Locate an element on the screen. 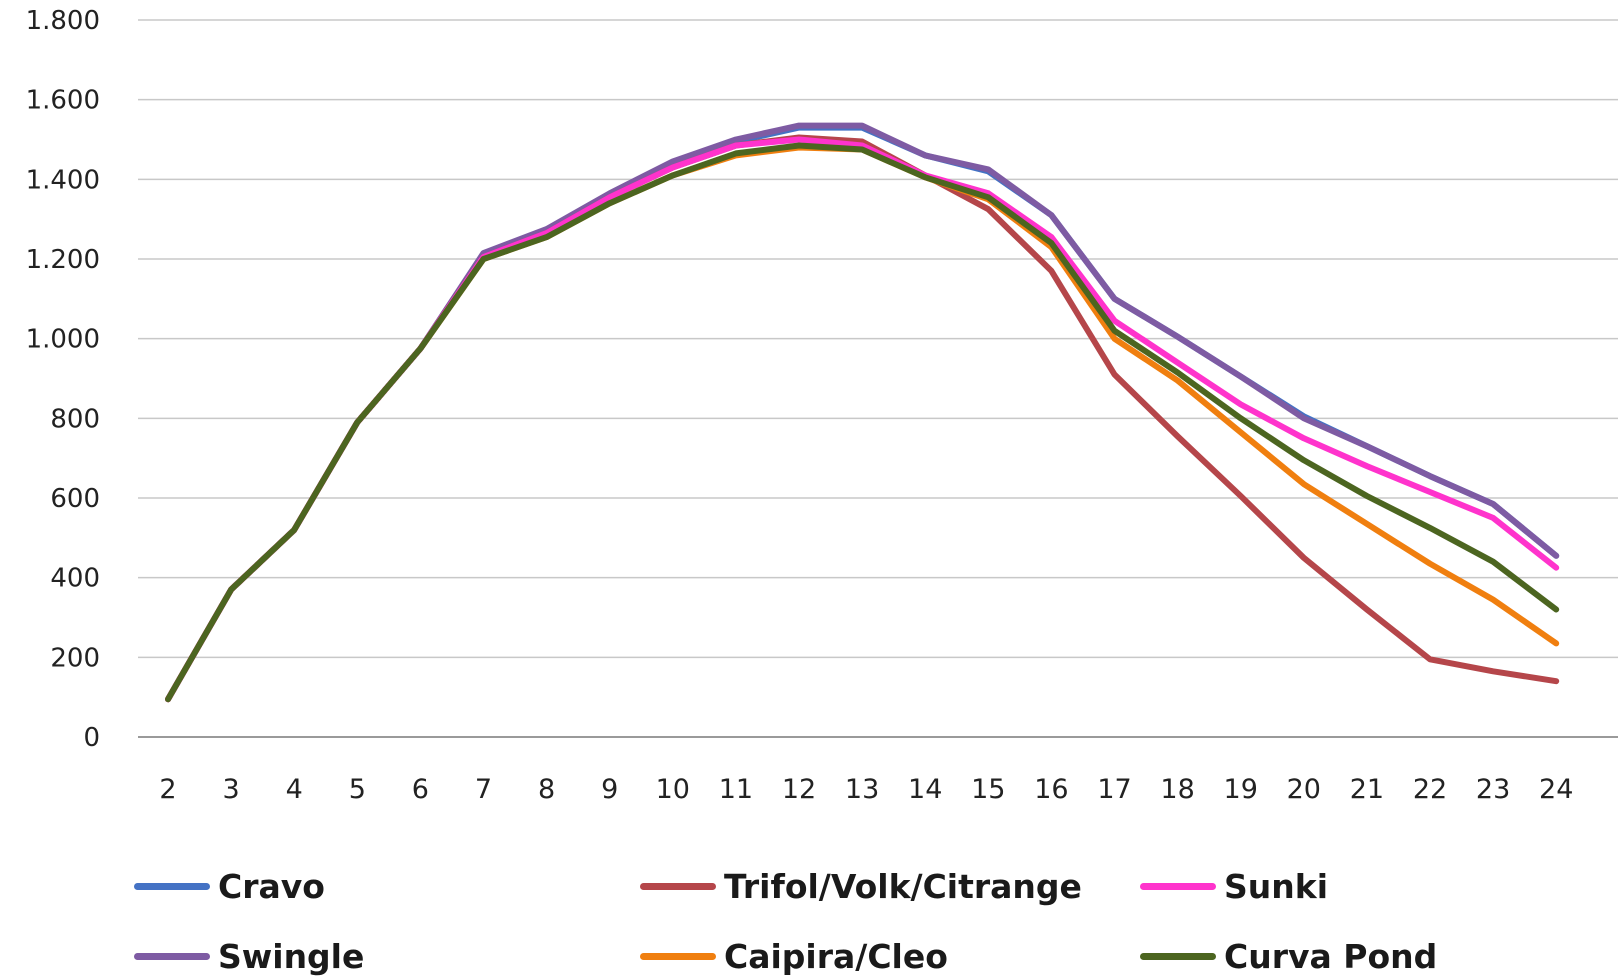  y-tick-label: 0 is located at coordinates (91, 738).